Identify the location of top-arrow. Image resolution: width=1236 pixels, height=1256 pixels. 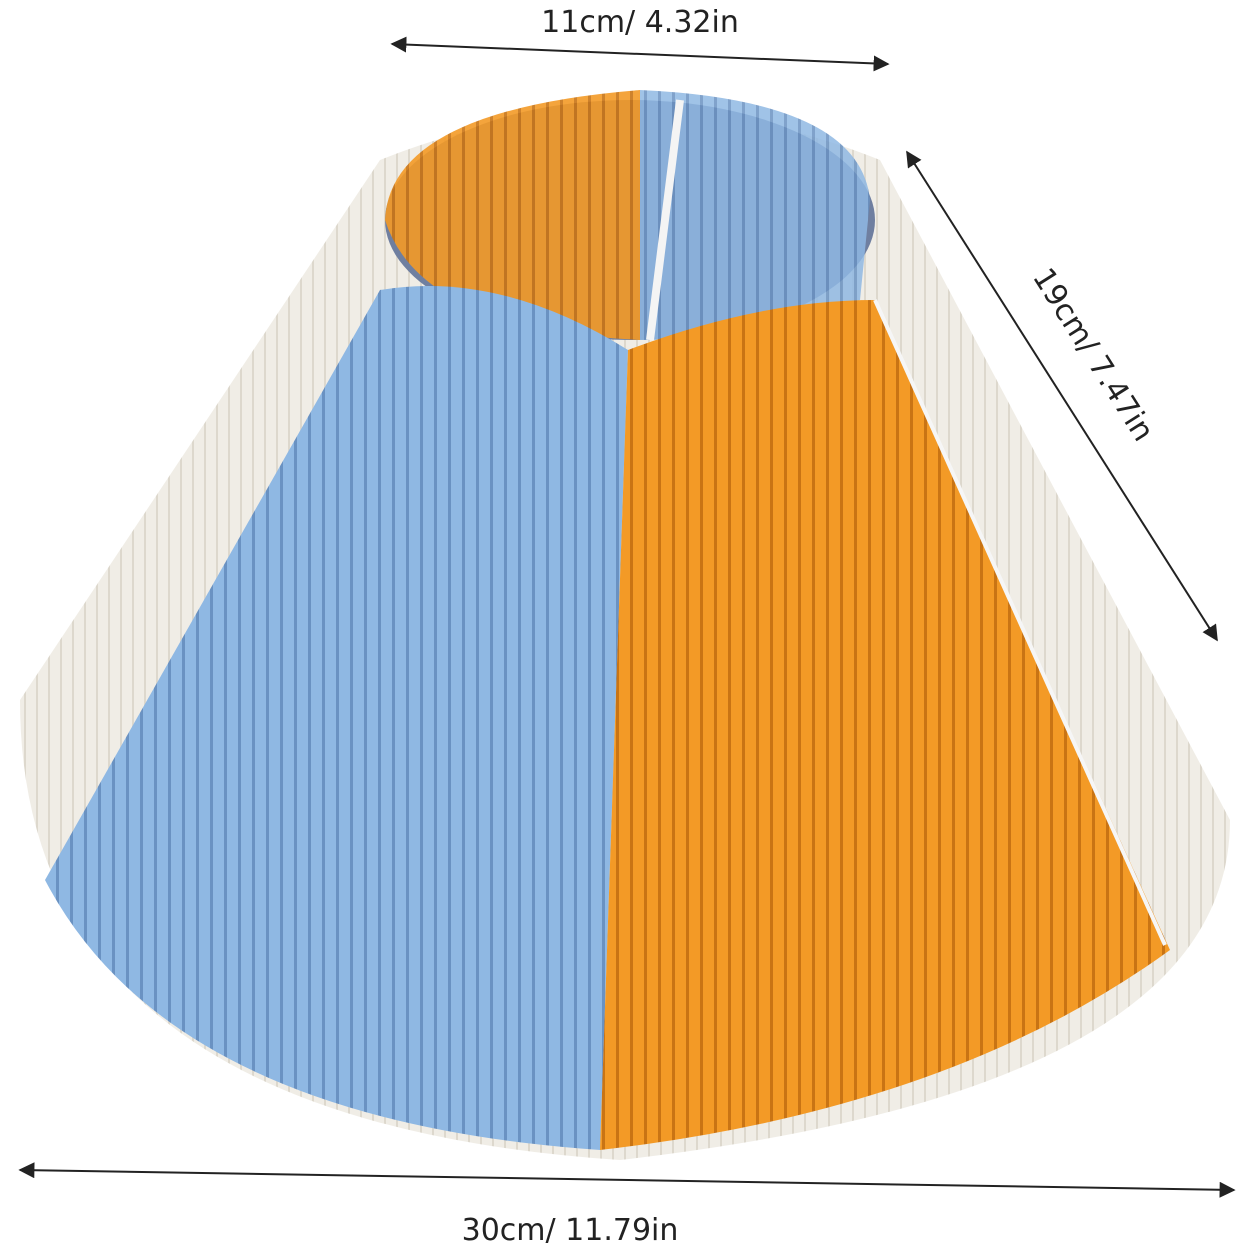
(640, 54).